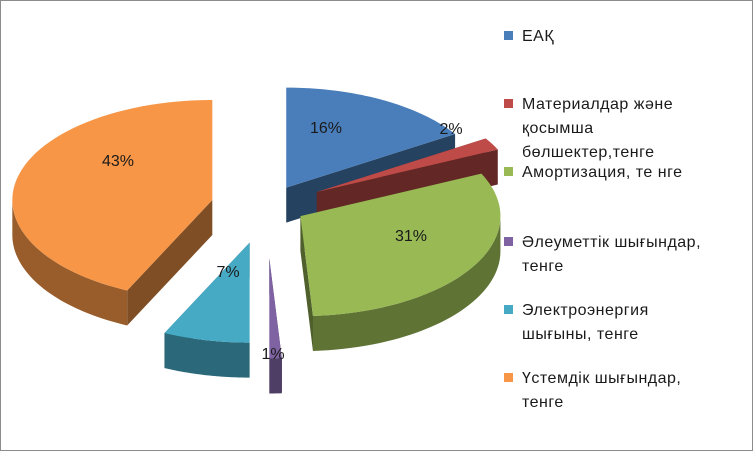  Describe the element at coordinates (508, 241) in the screenshot. I see `legend-swatch-social` at that location.